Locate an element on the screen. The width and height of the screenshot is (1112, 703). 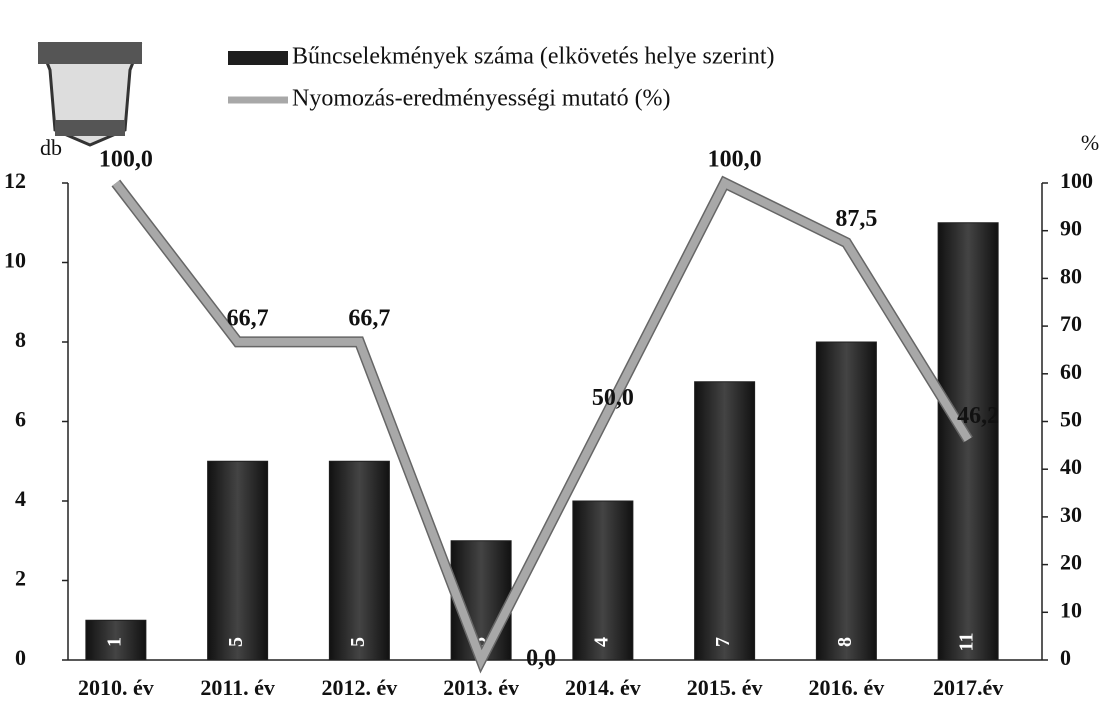
y2-tick-label: 70 is located at coordinates (1071, 323).